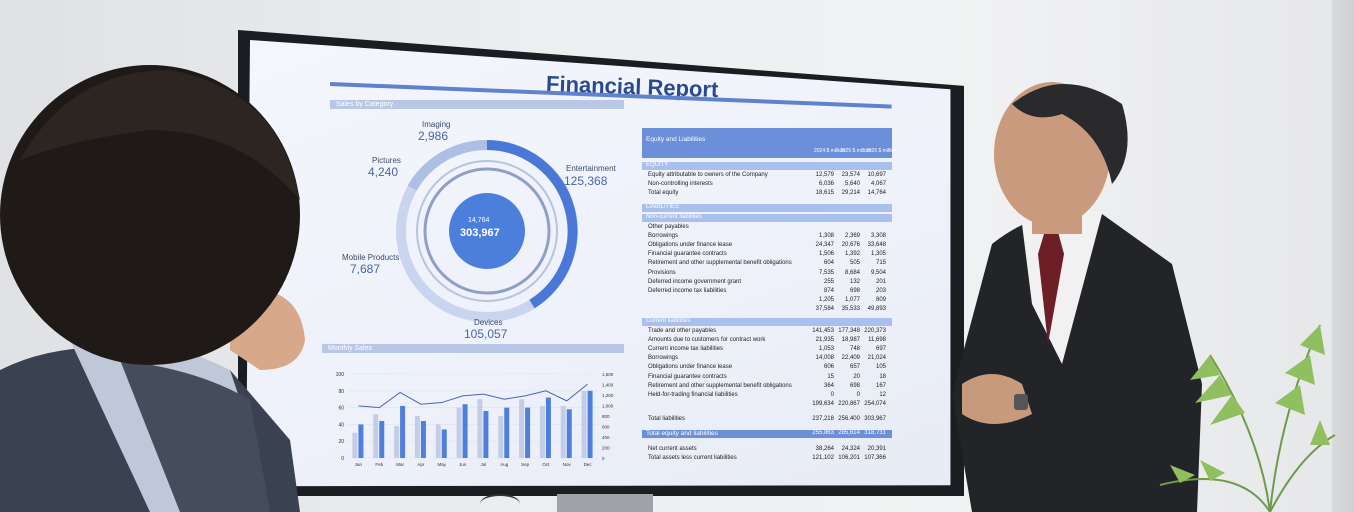  Describe the element at coordinates (880, 291) in the screenshot. I see `table-cell-2026: 203` at that location.